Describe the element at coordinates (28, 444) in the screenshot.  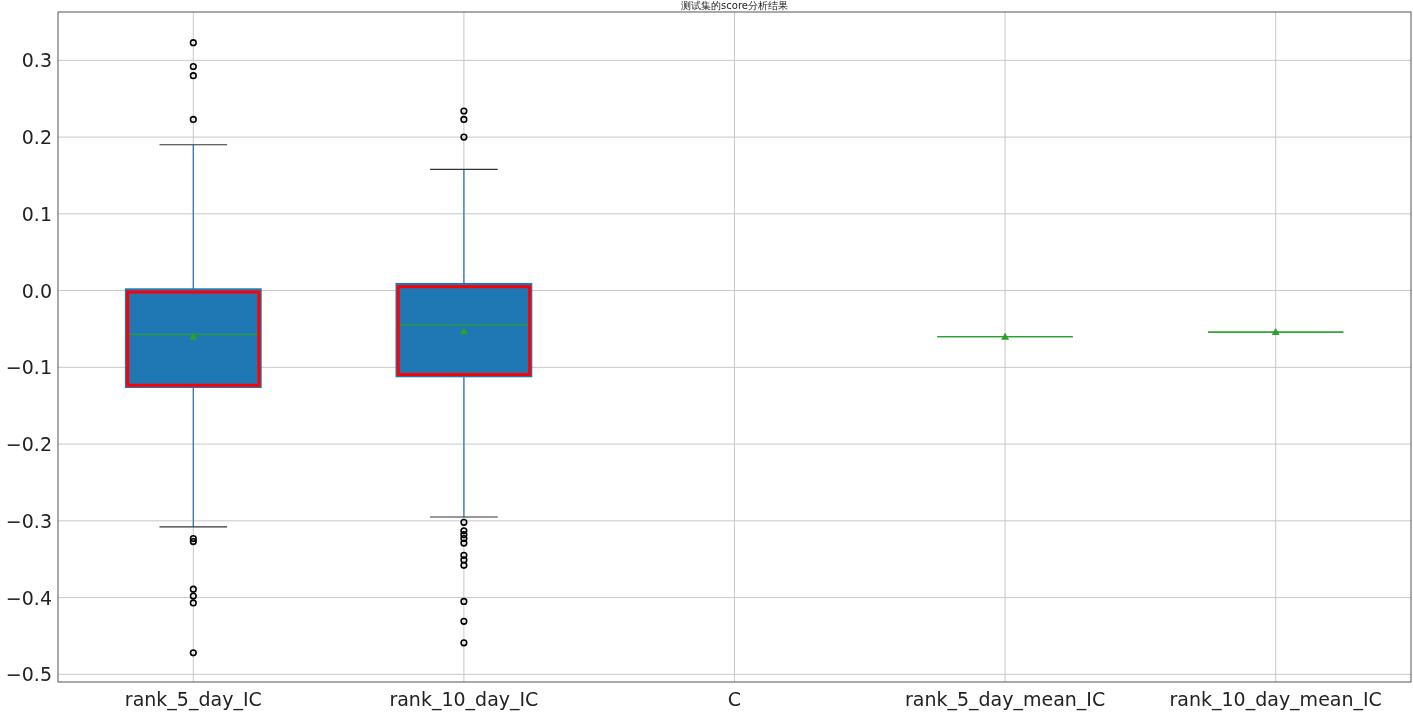
I see `y-tick-label: −0.2` at that location.